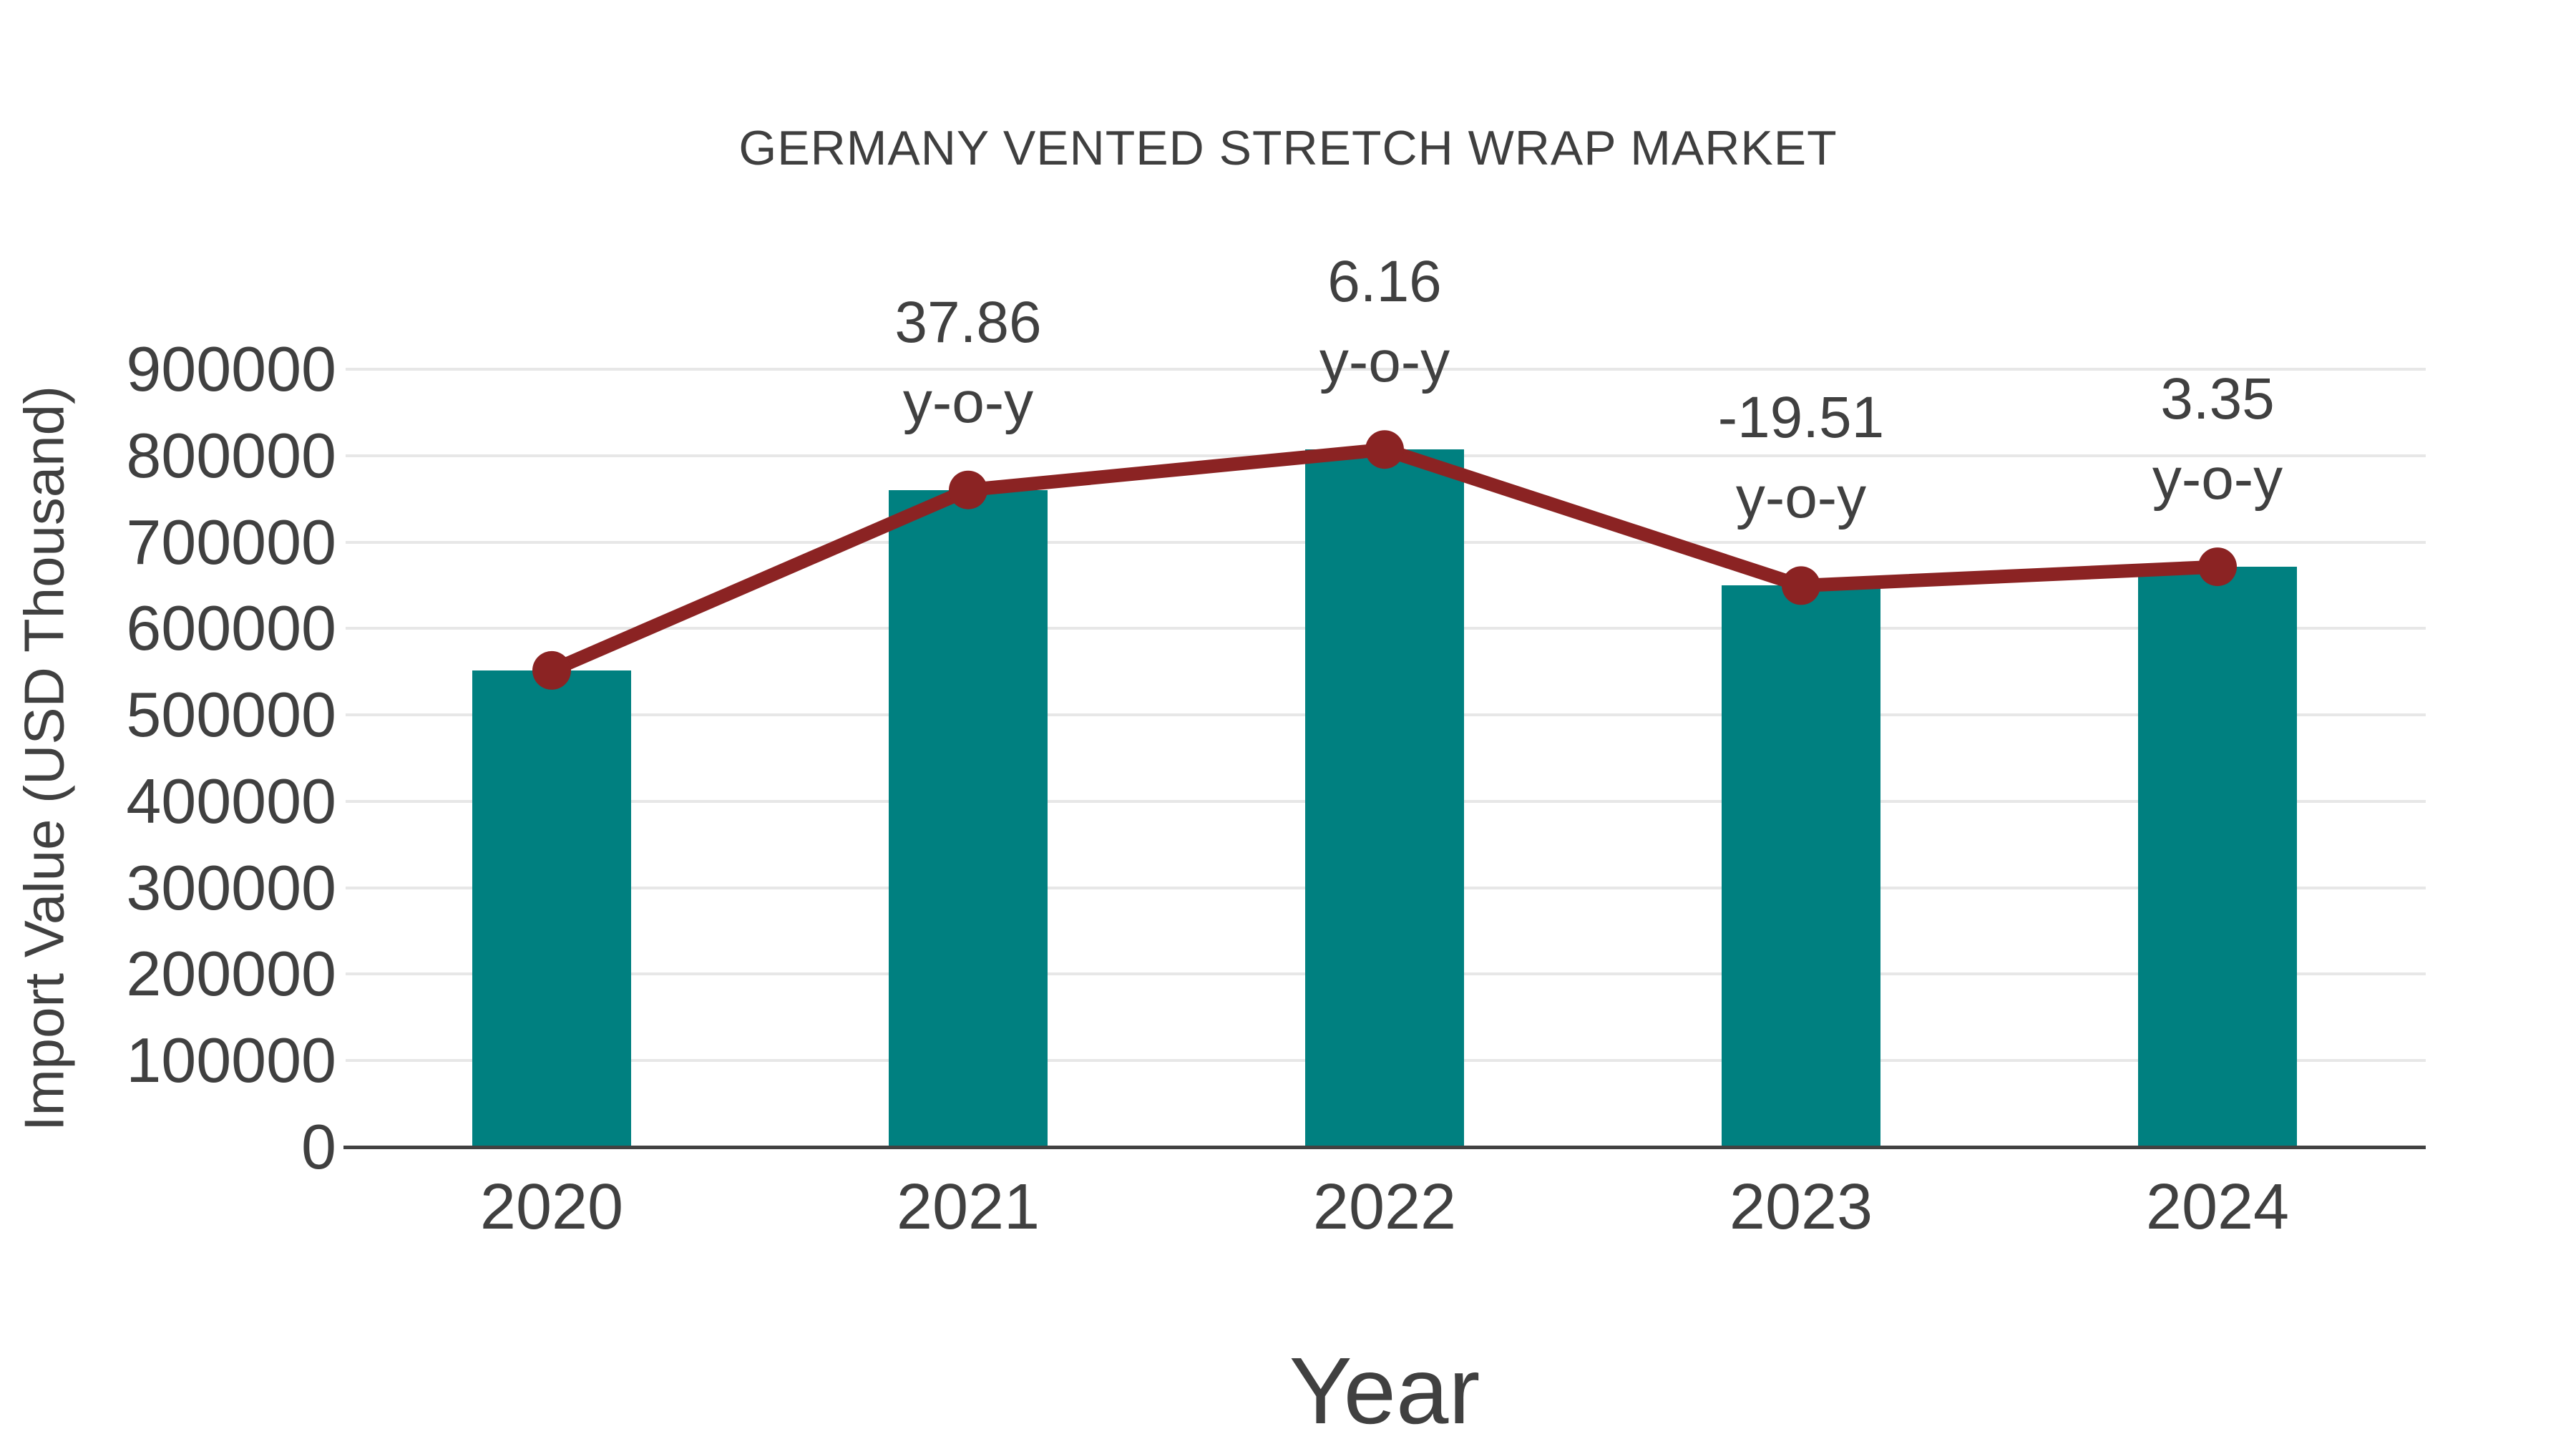 The width and height of the screenshot is (2576, 1449). I want to click on yoy-value: 37.86, so click(968, 322).